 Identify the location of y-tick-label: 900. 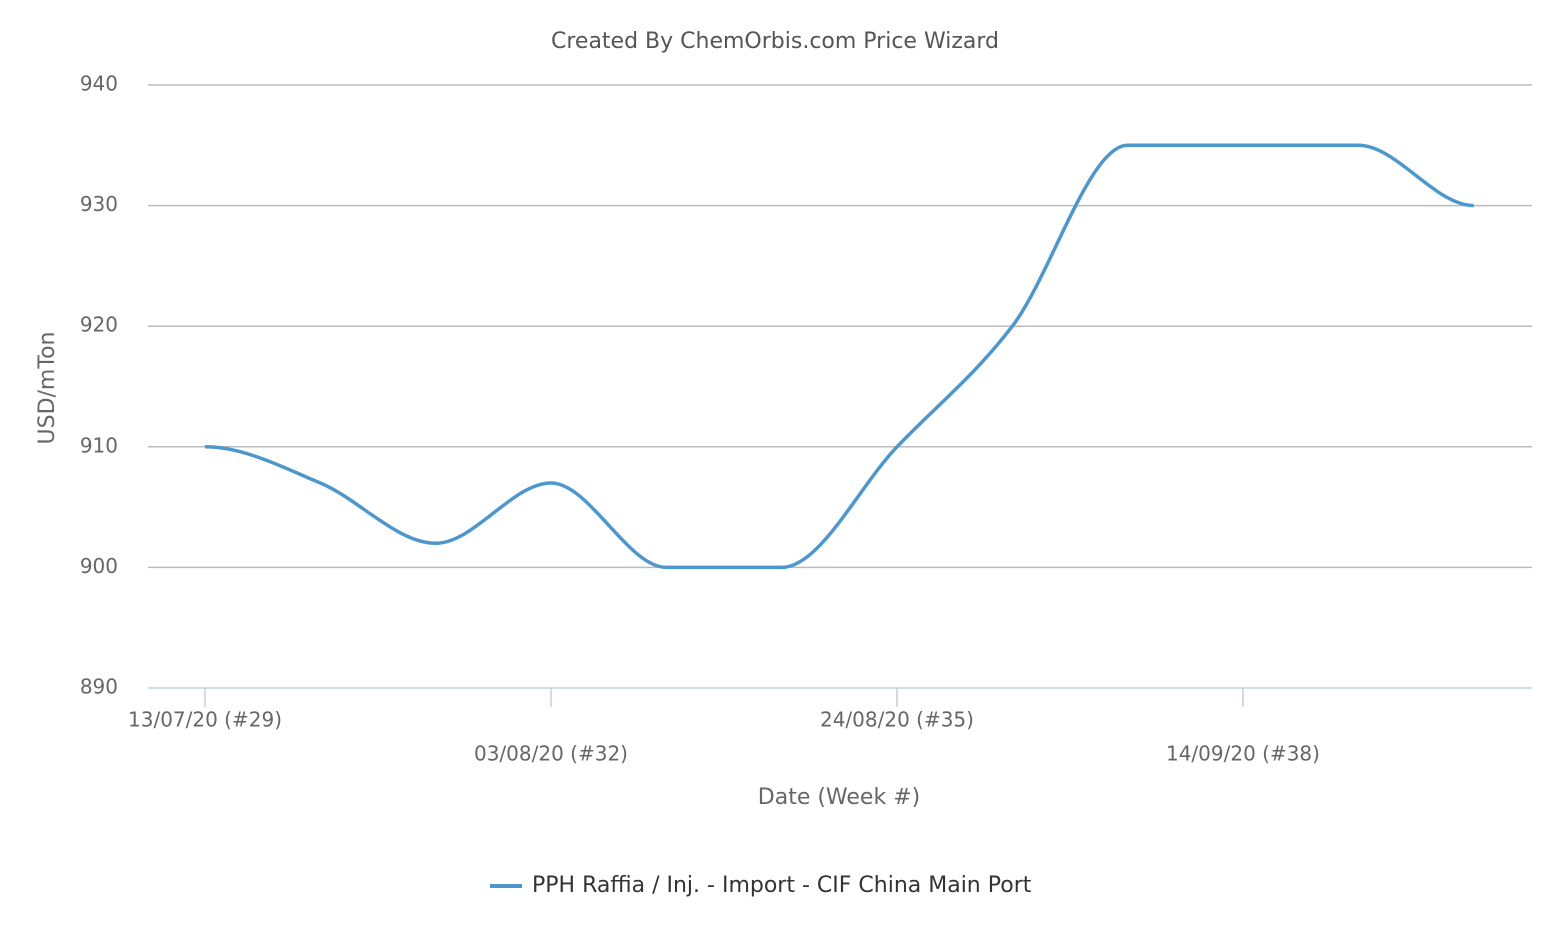
(99, 566).